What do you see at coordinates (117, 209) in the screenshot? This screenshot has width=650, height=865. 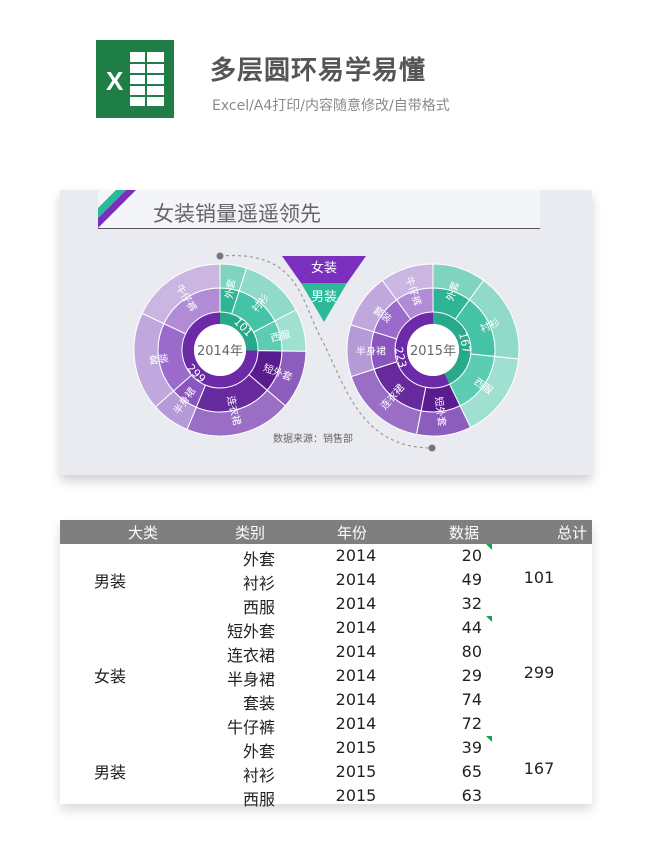 I see `title-accent-icon` at bounding box center [117, 209].